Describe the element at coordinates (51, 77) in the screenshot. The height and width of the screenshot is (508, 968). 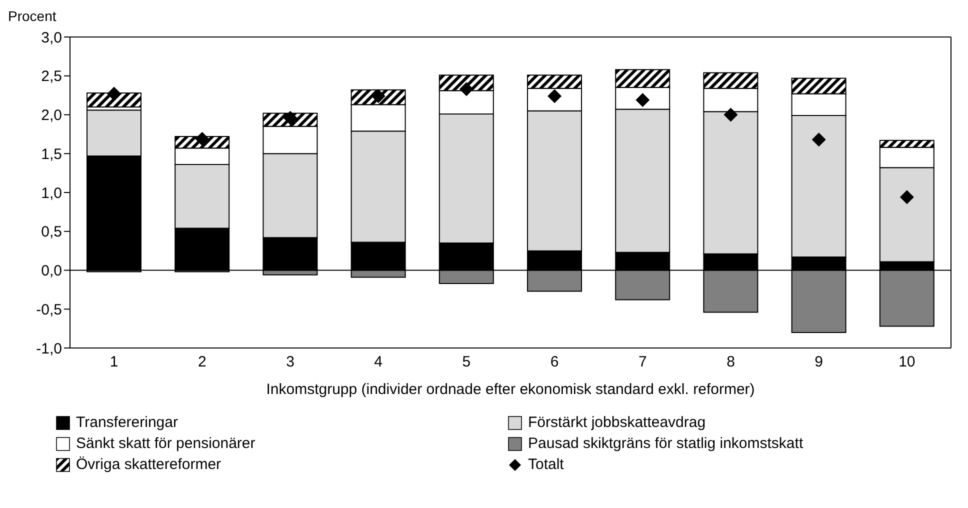
I see `y-tick-label: 2,5` at that location.